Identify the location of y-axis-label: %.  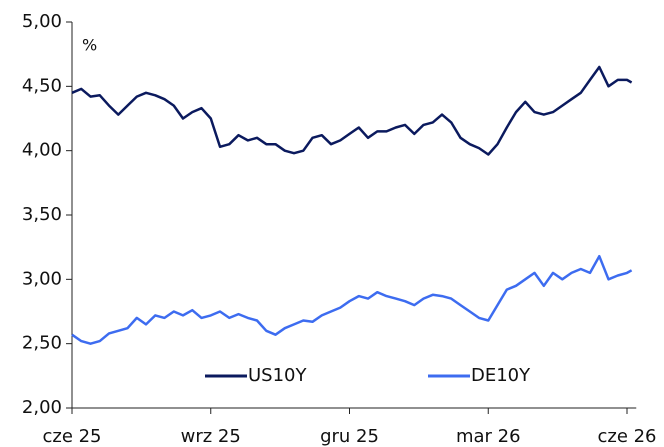
(89, 45).